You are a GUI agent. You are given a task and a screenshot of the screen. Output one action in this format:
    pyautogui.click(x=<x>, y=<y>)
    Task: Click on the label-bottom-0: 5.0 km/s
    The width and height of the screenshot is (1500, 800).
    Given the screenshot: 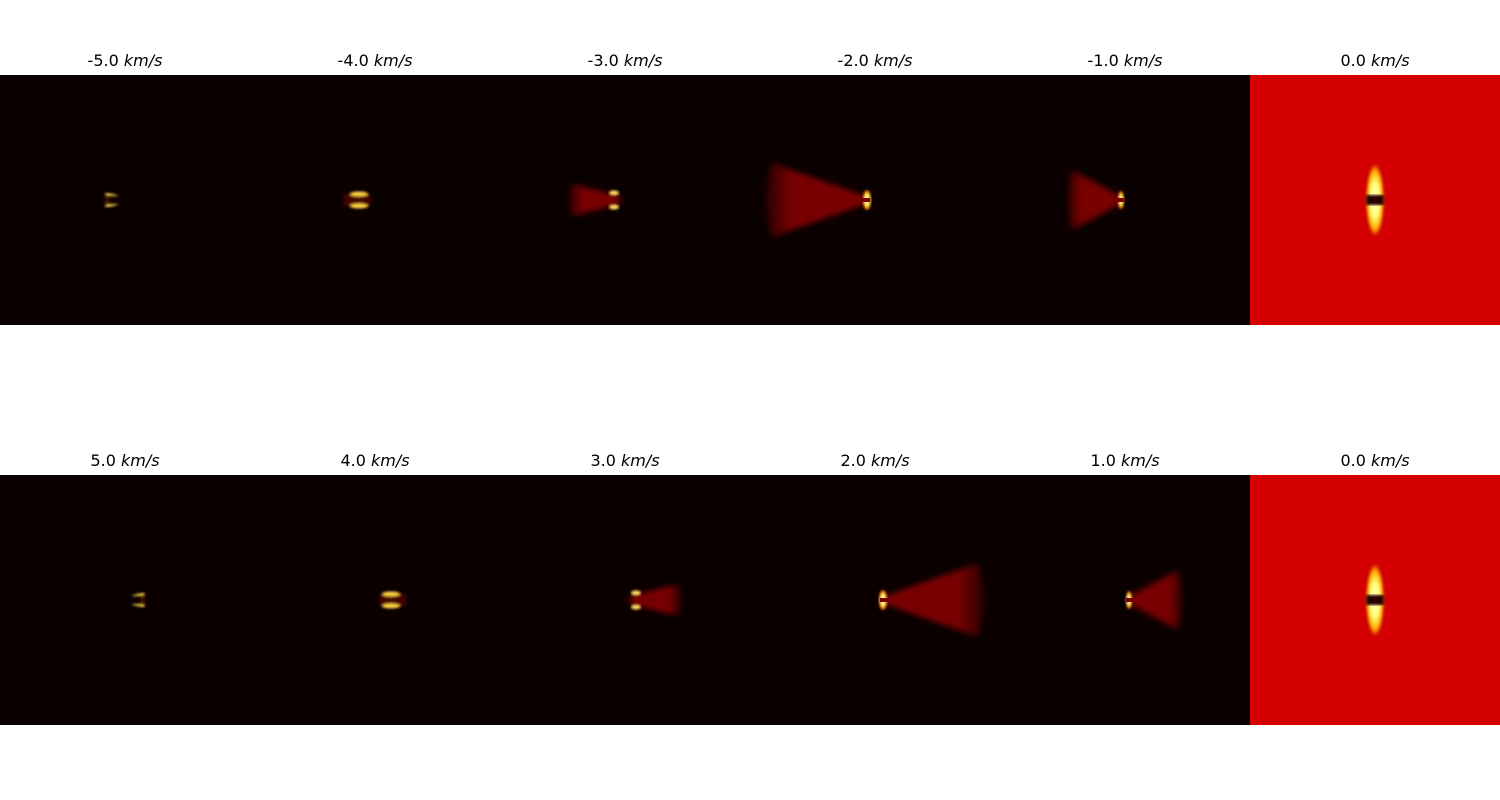 What is the action you would take?
    pyautogui.click(x=125, y=460)
    